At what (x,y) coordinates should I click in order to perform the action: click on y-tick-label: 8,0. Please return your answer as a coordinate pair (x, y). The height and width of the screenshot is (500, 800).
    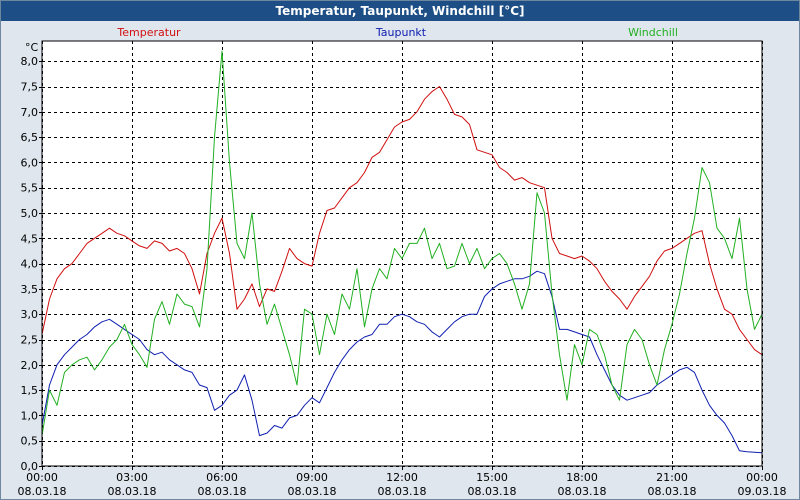
    Looking at the image, I should click on (30, 61).